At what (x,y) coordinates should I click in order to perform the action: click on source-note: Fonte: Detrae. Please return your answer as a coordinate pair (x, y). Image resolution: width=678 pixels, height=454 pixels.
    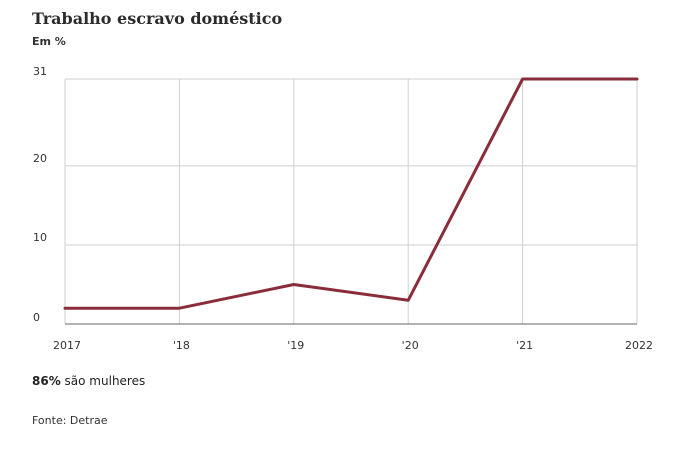
    Looking at the image, I should click on (70, 420).